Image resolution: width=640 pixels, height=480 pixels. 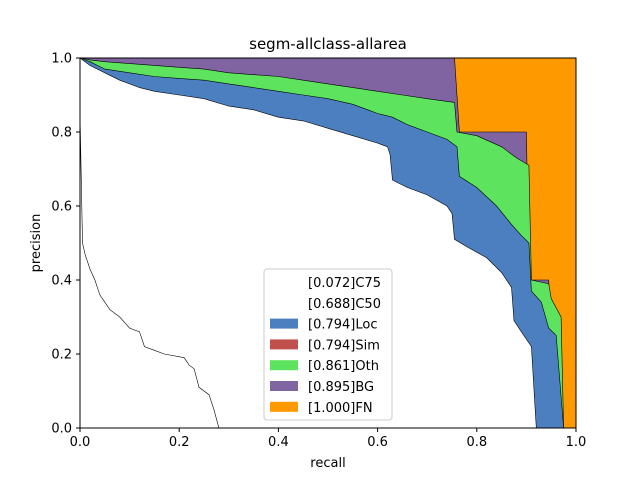 I want to click on y-tick-label: 0.4, so click(x=61, y=281).